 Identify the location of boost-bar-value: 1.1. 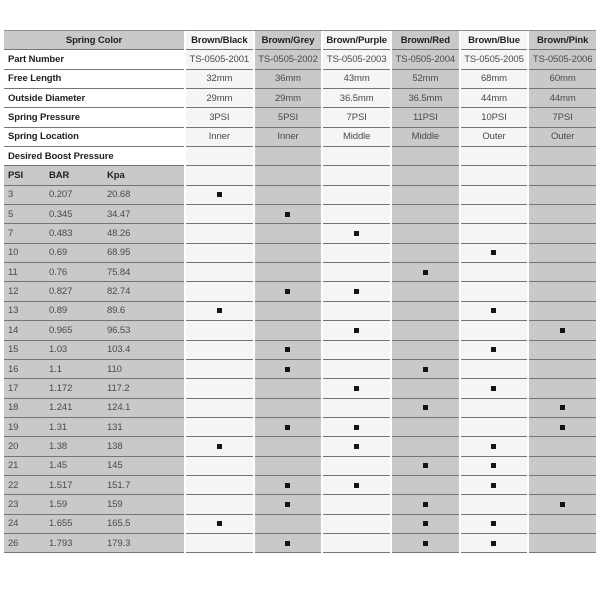
(55, 369).